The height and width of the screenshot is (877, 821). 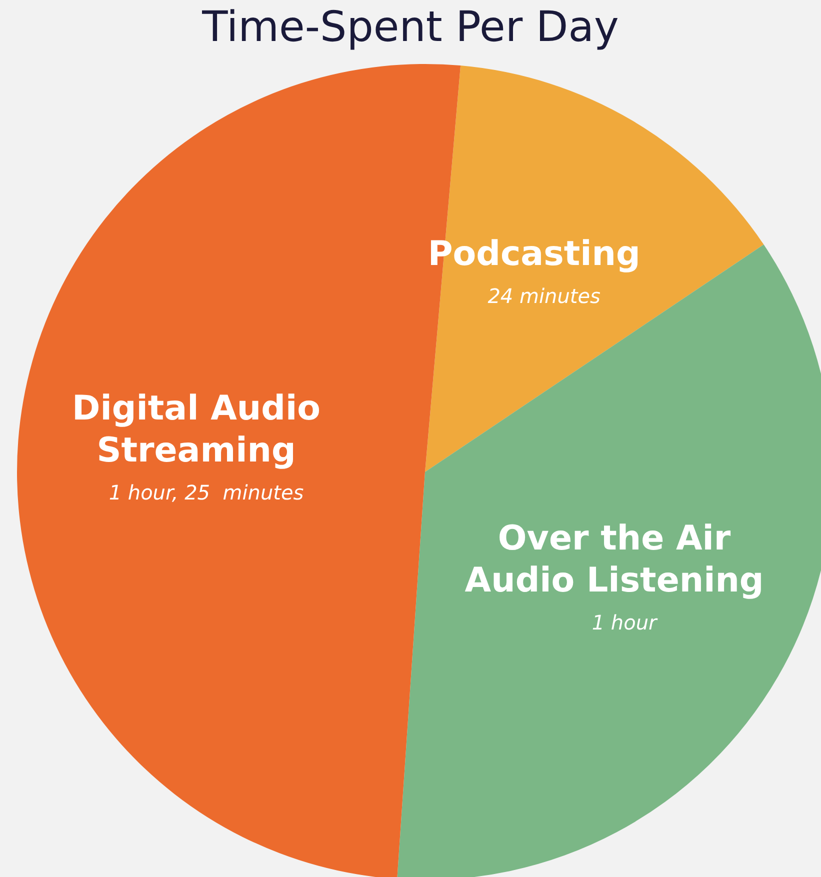 What do you see at coordinates (544, 296) in the screenshot?
I see `text: 24 minutes` at bounding box center [544, 296].